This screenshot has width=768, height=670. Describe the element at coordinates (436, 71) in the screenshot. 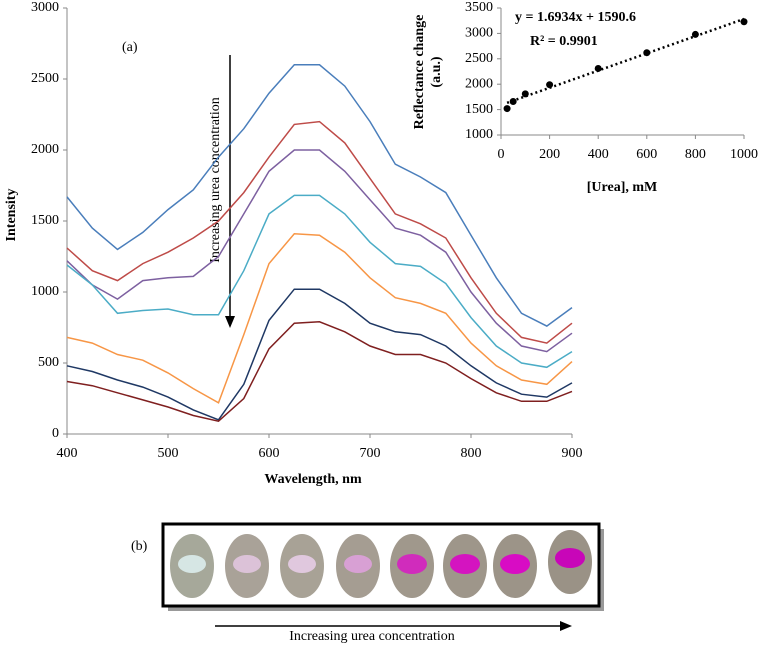

I see `y-axis-title: (a.u.)` at that location.